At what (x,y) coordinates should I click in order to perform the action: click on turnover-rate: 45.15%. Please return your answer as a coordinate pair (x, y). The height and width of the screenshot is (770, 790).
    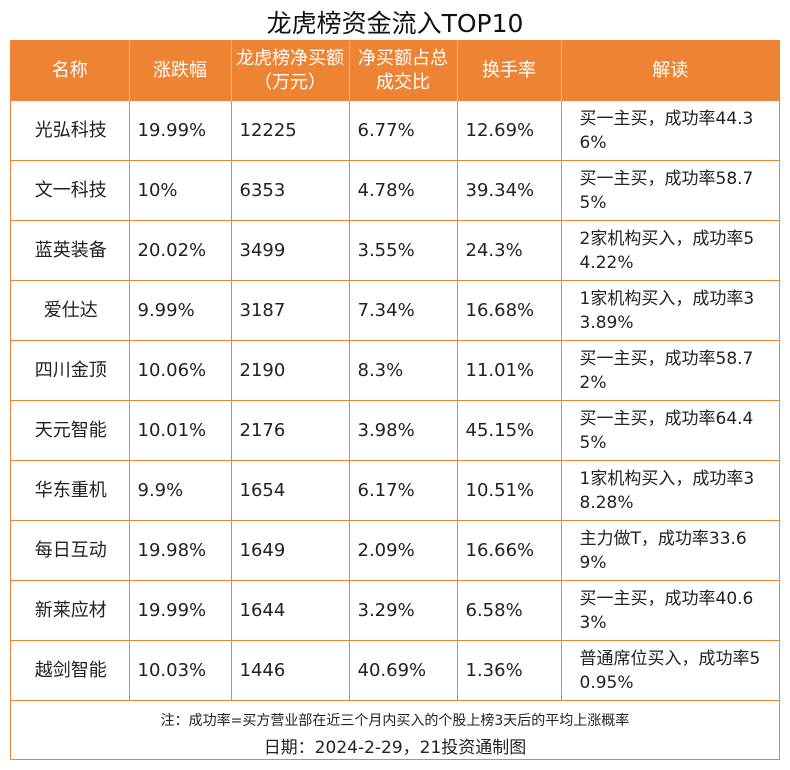
    Looking at the image, I should click on (509, 430).